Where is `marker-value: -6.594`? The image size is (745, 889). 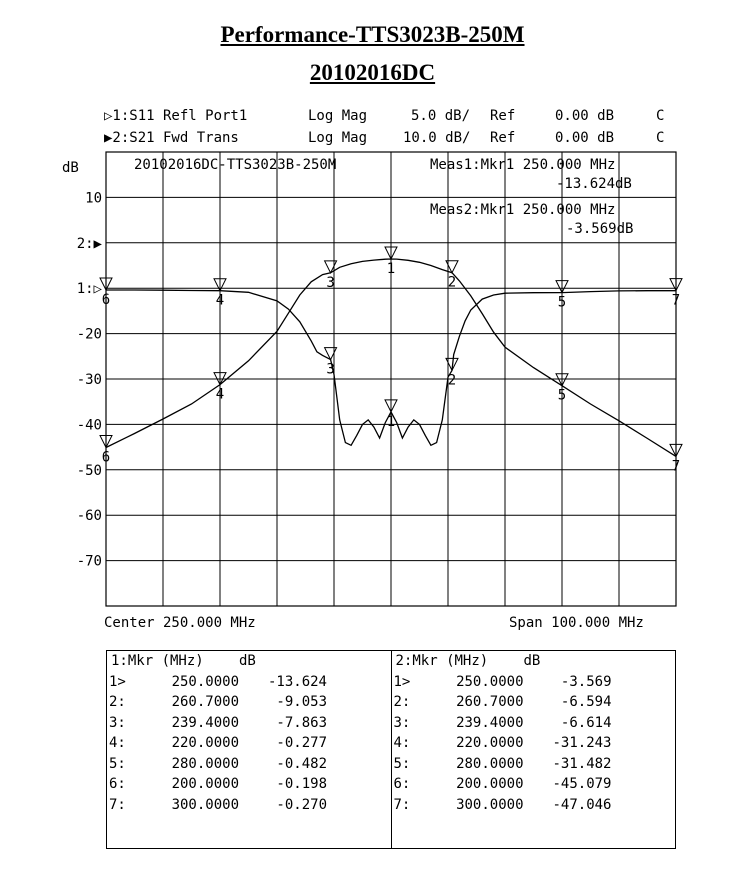 marker-value: -6.594 is located at coordinates (586, 702).